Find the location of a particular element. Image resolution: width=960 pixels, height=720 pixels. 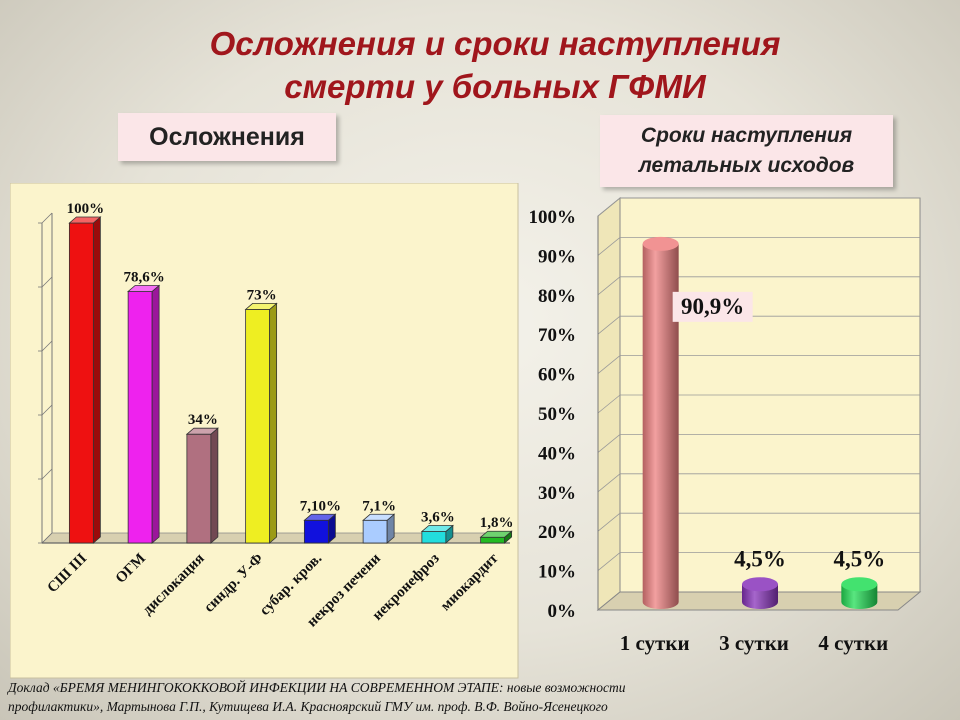

complications-data-label: 1,8% is located at coordinates (497, 523).